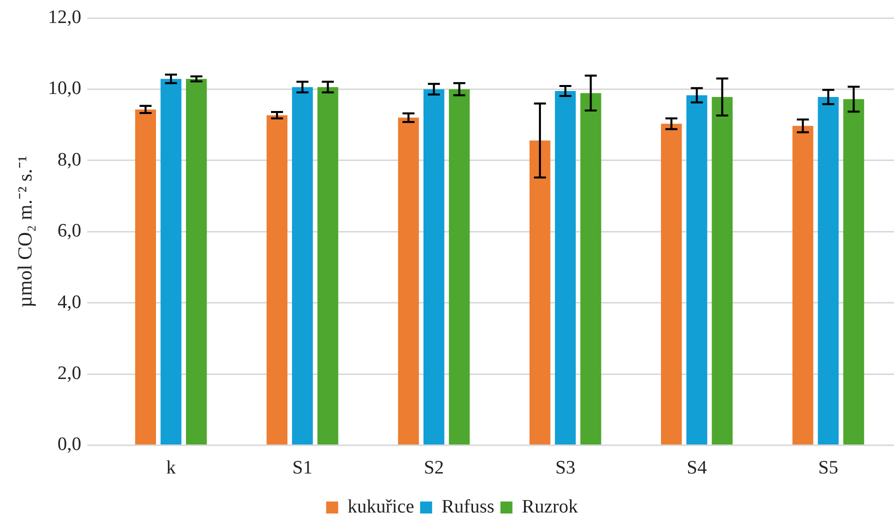 The image size is (894, 527). What do you see at coordinates (381, 507) in the screenshot?
I see `legend-label: kukuřice` at bounding box center [381, 507].